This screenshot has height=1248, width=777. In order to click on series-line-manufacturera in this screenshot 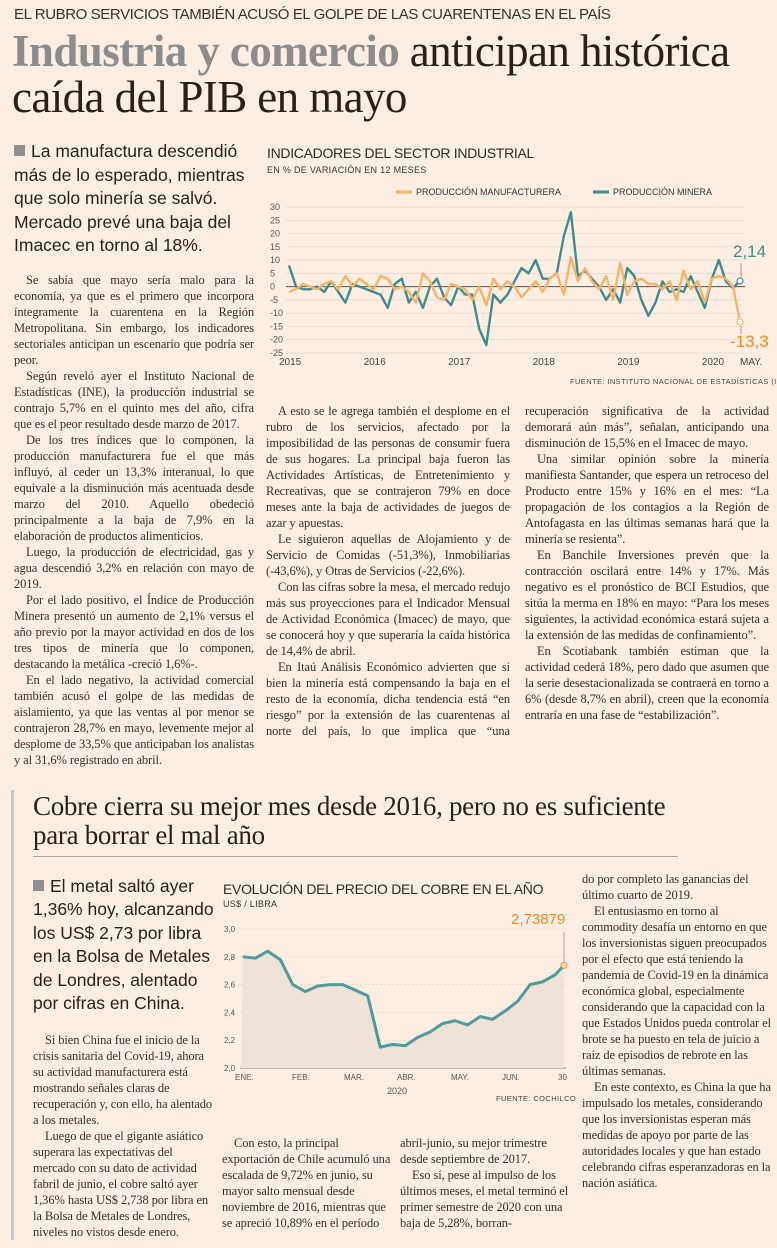, I will do `click(515, 289)`.